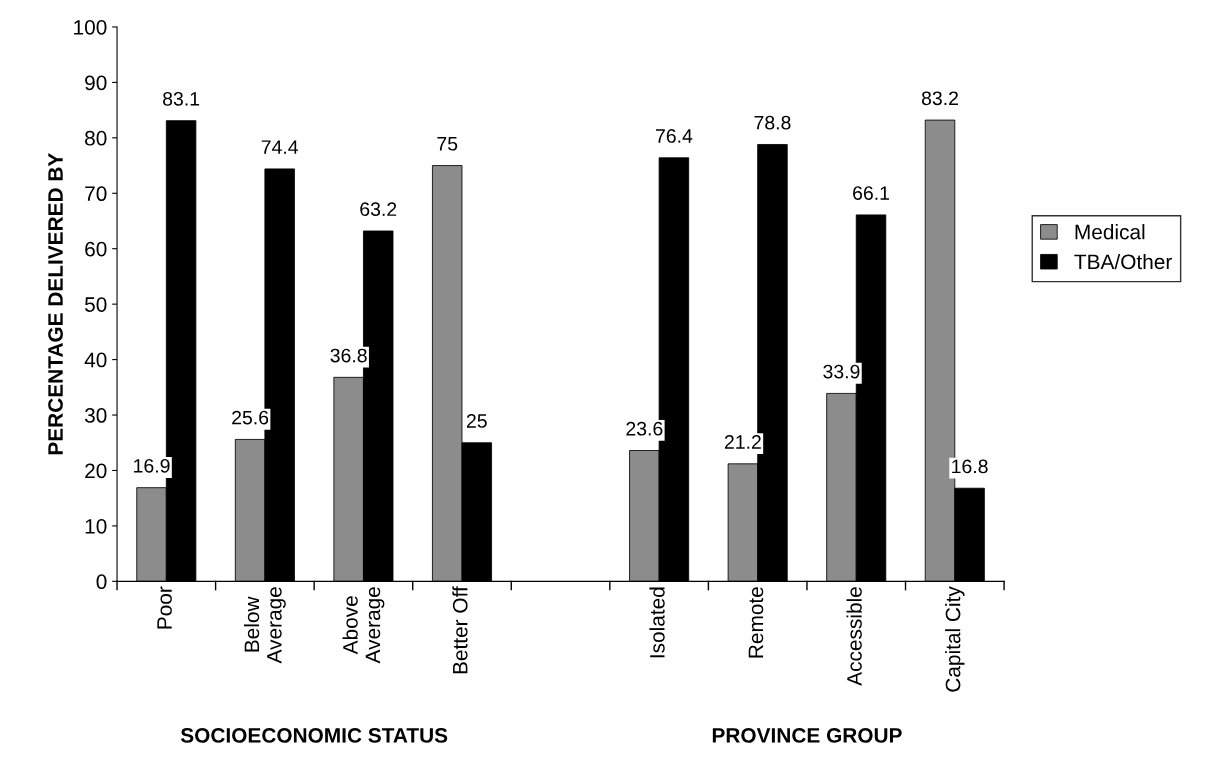 The image size is (1232, 770). What do you see at coordinates (96, 138) in the screenshot?
I see `y-tick-label: 80` at bounding box center [96, 138].